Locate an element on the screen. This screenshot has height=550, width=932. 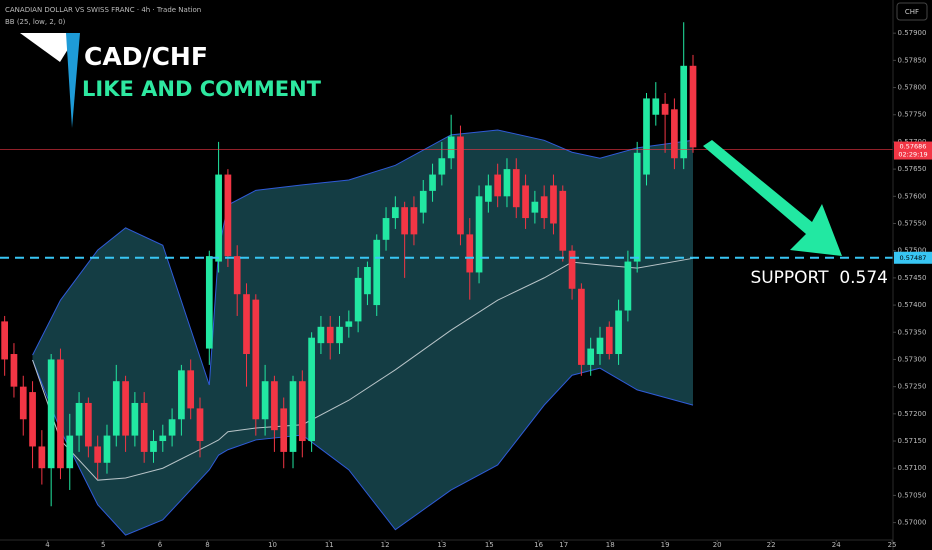
y-tick-label: 0.57500 is located at coordinates (912, 251).